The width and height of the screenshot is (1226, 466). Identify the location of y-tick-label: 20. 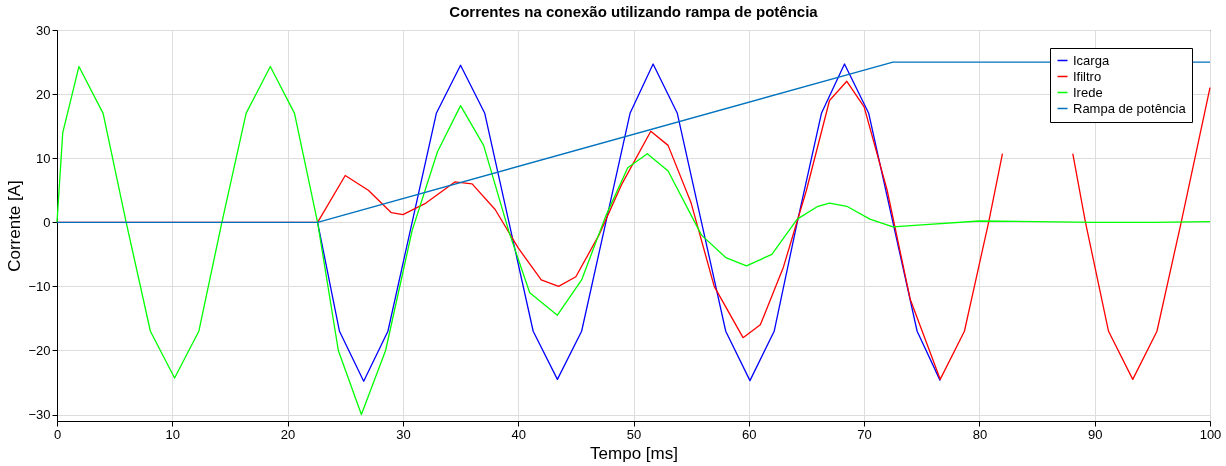
(43, 94).